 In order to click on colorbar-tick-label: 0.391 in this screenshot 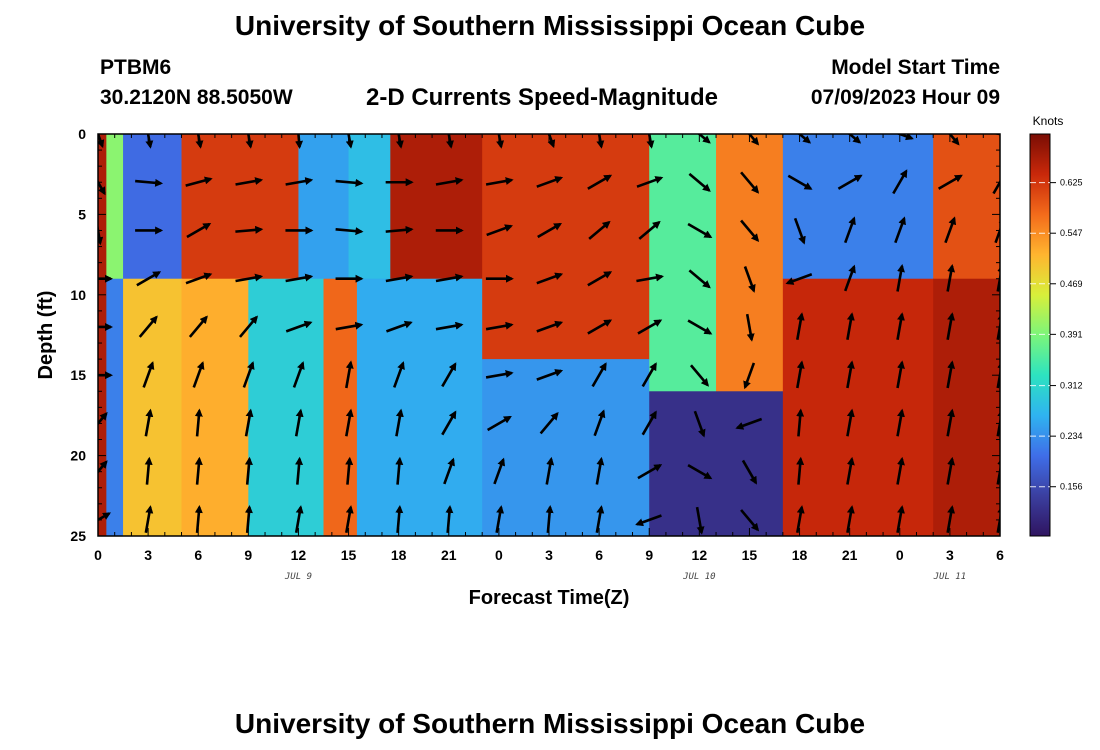, I will do `click(1071, 334)`.